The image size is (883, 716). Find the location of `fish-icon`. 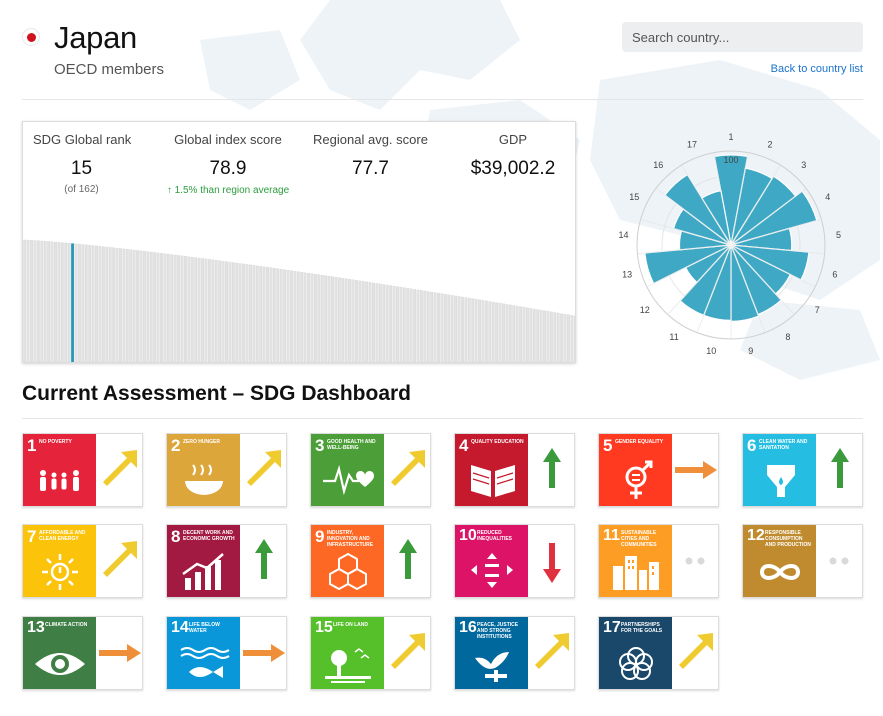

fish-icon is located at coordinates (205, 662).